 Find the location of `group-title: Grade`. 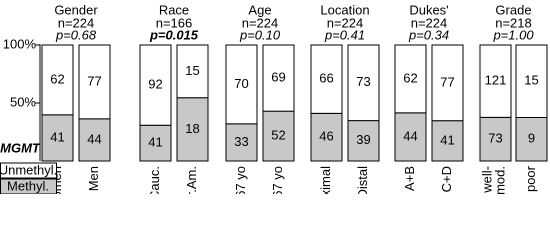

group-title: Grade is located at coordinates (513, 9).